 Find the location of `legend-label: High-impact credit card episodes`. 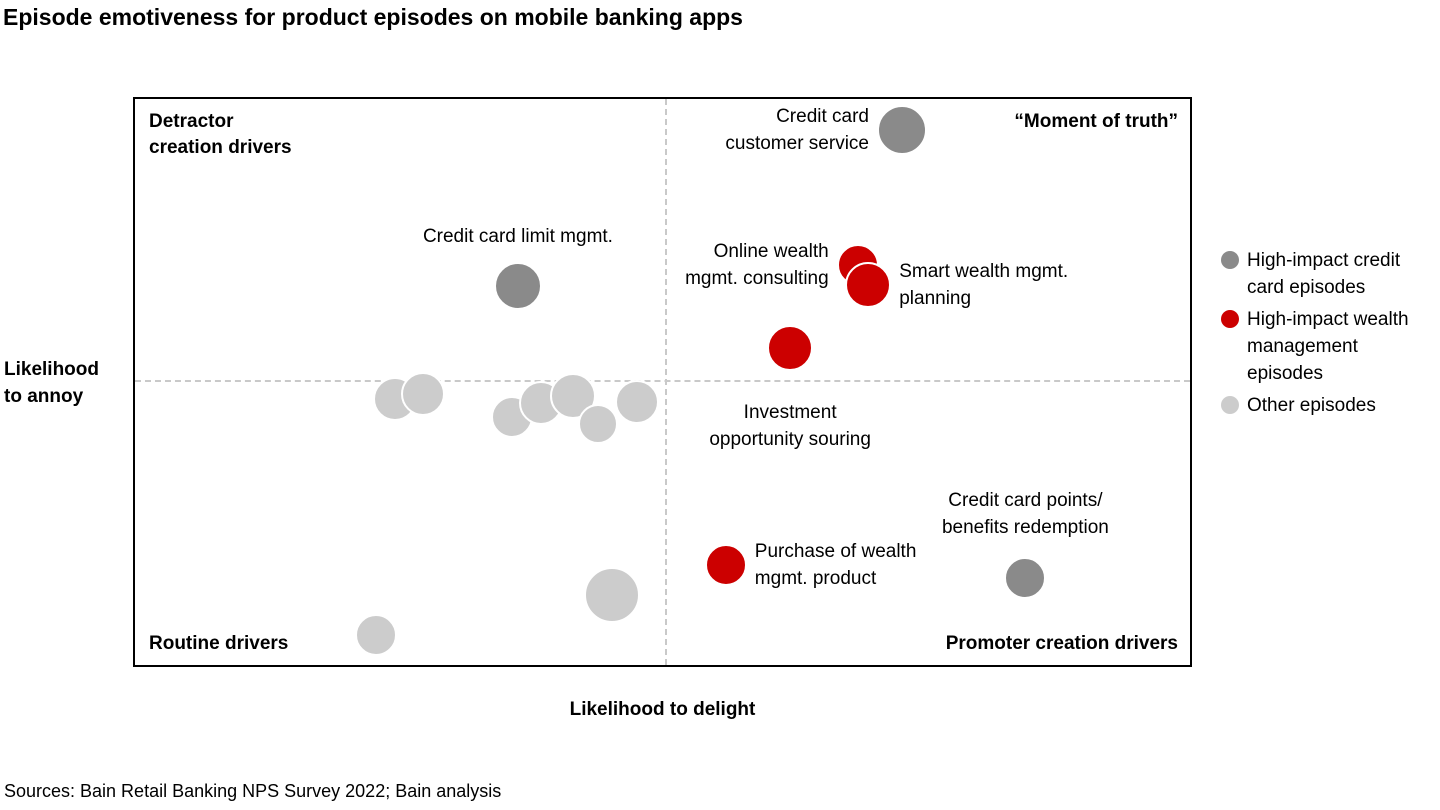

legend-label: High-impact credit card episodes is located at coordinates (1324, 274).